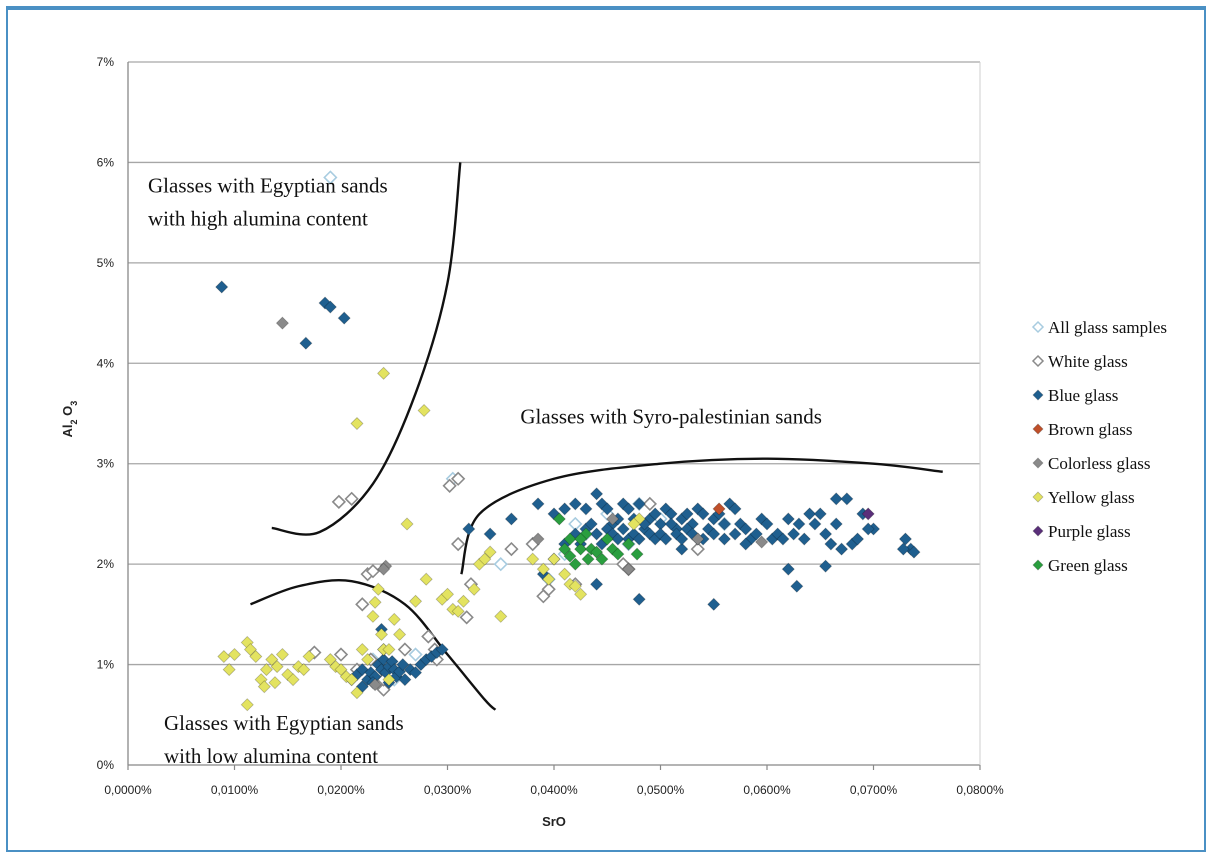 Image resolution: width=1218 pixels, height=858 pixels. I want to click on point-brown-glass, so click(719, 509).